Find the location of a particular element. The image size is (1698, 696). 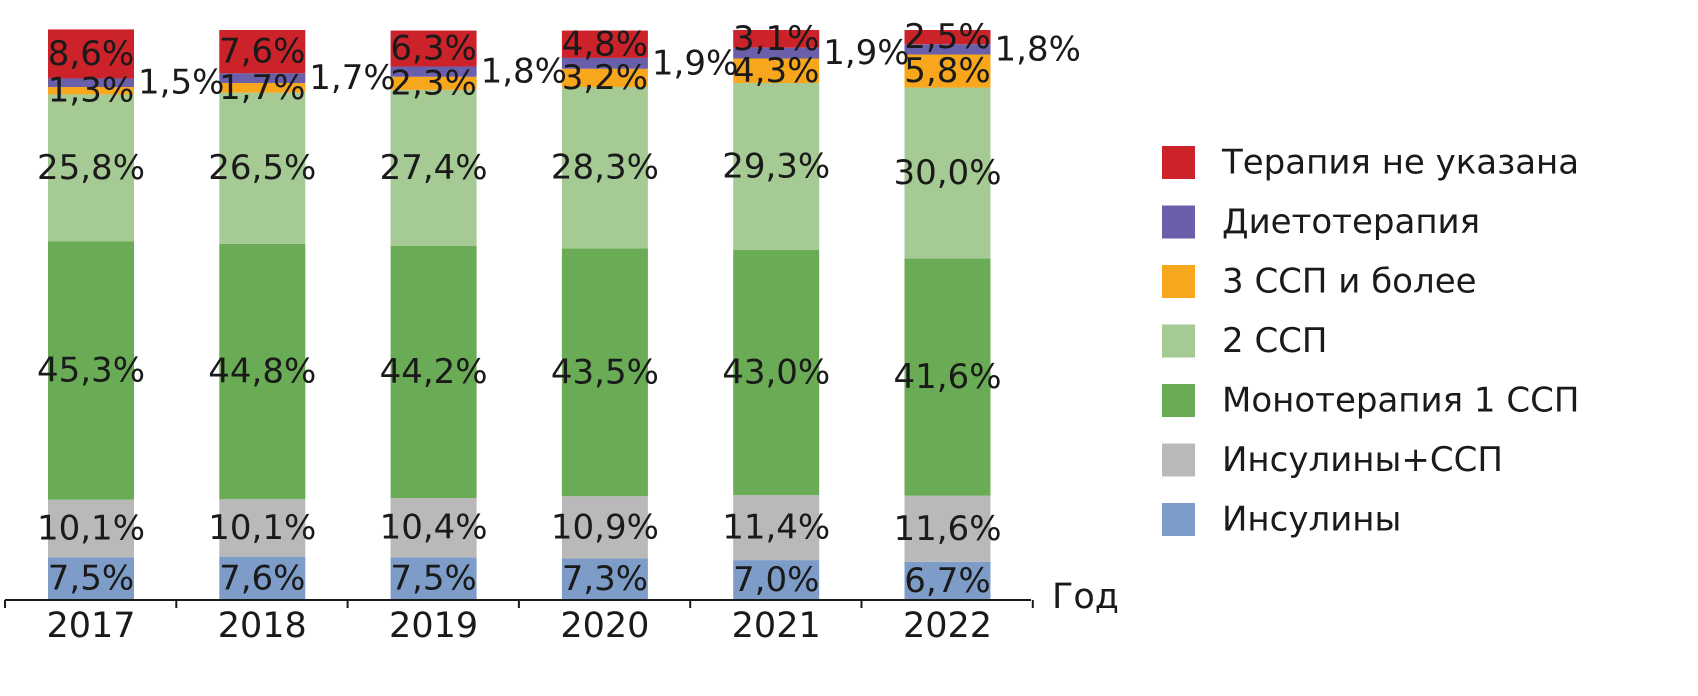

segment-label-2019-терапия-не-указана: 6,3% is located at coordinates (433, 49).